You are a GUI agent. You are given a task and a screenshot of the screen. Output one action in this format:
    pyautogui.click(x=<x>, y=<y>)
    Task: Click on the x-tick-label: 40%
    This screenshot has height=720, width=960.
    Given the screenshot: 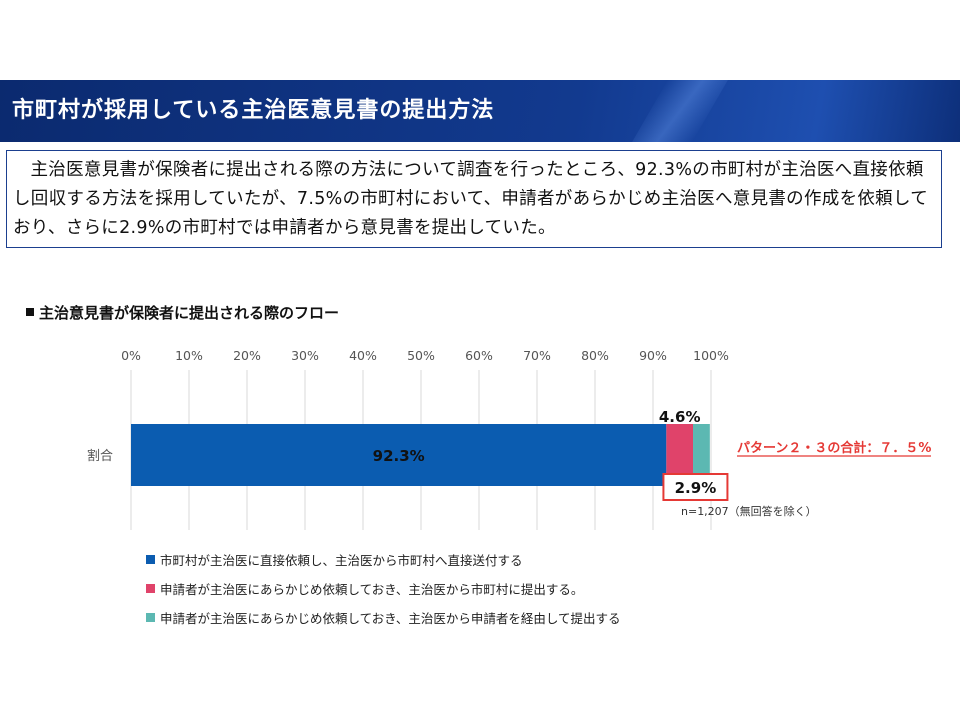 What is the action you would take?
    pyautogui.click(x=363, y=355)
    